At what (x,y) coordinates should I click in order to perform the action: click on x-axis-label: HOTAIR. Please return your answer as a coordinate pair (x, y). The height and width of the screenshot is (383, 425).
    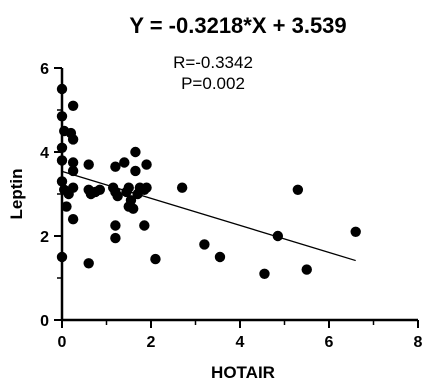
    Looking at the image, I should click on (243, 372).